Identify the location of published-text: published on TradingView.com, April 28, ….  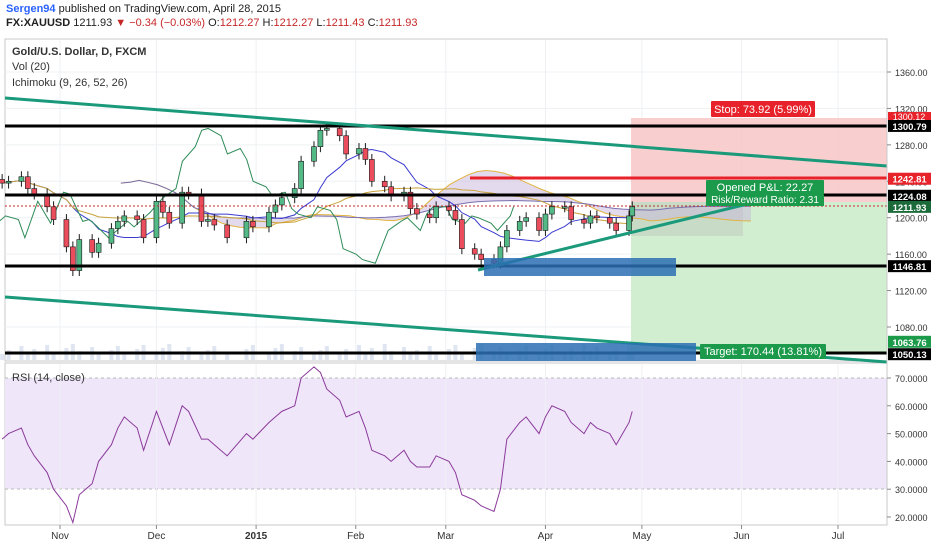
(169, 9).